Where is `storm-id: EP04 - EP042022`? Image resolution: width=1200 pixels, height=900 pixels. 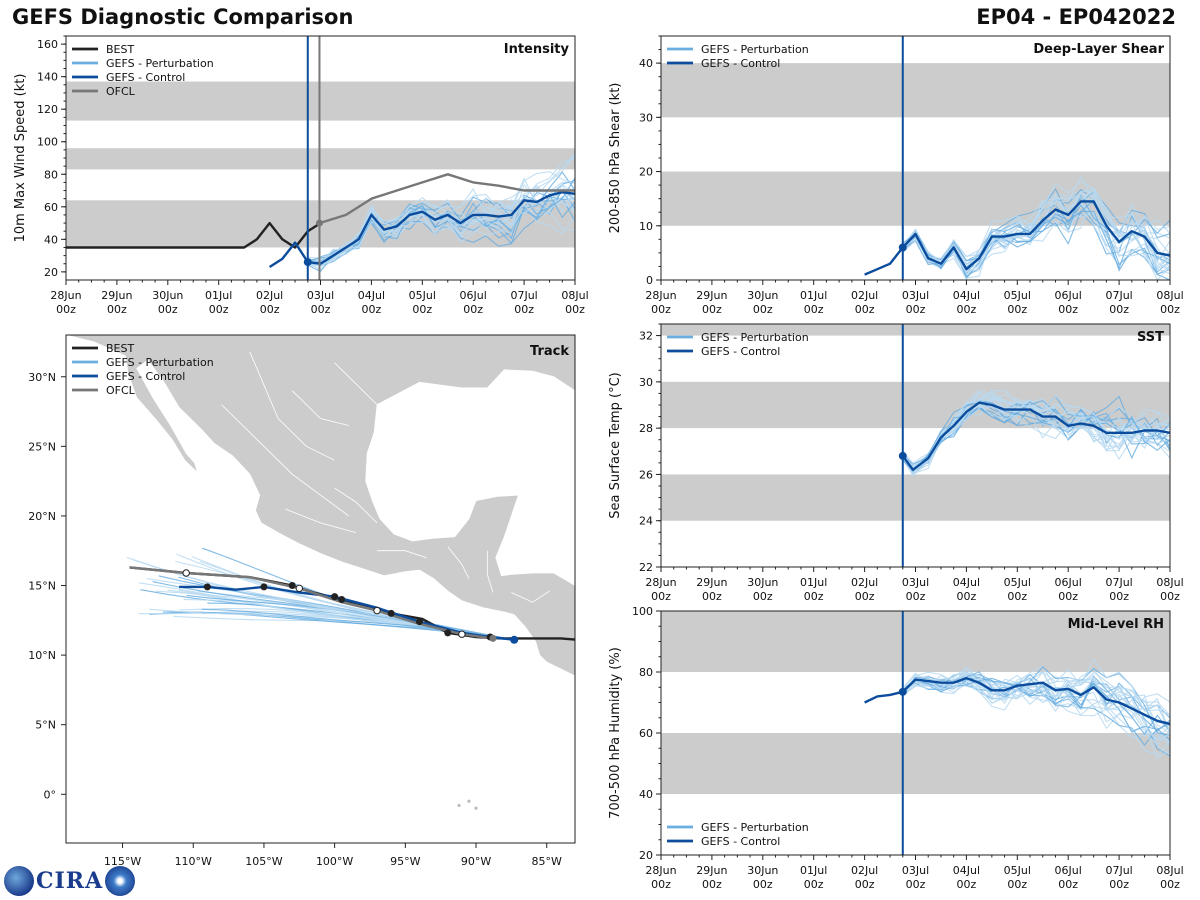
storm-id: EP04 - EP042022 is located at coordinates (1076, 17).